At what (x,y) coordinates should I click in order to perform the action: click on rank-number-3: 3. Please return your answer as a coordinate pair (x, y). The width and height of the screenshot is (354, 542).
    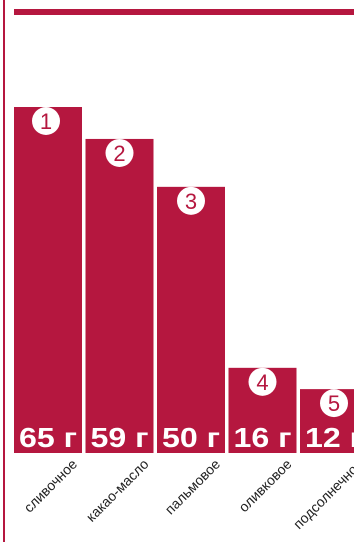
    Looking at the image, I should click on (191, 201).